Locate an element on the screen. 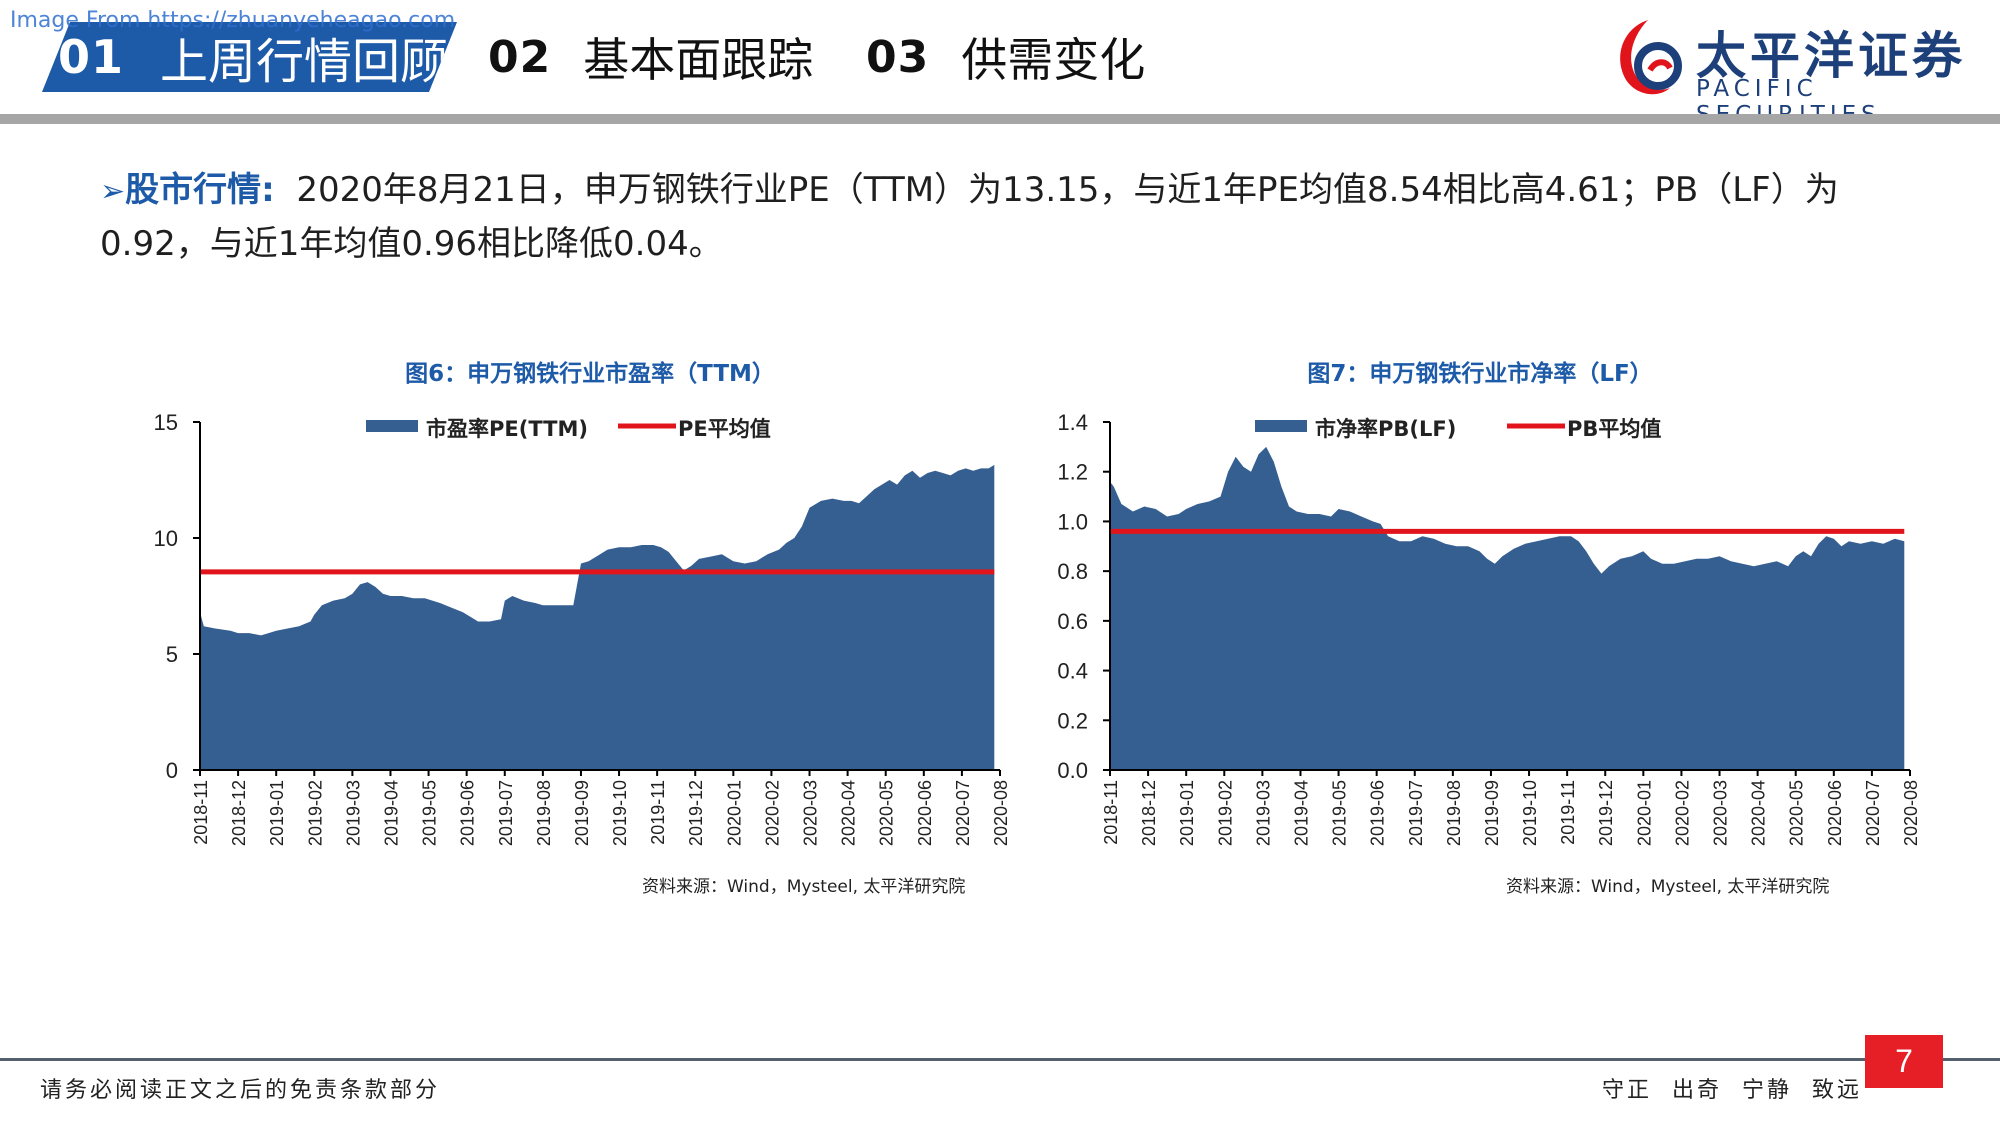 The width and height of the screenshot is (2000, 1125). y-tick-label: 0.6 is located at coordinates (1072, 621).